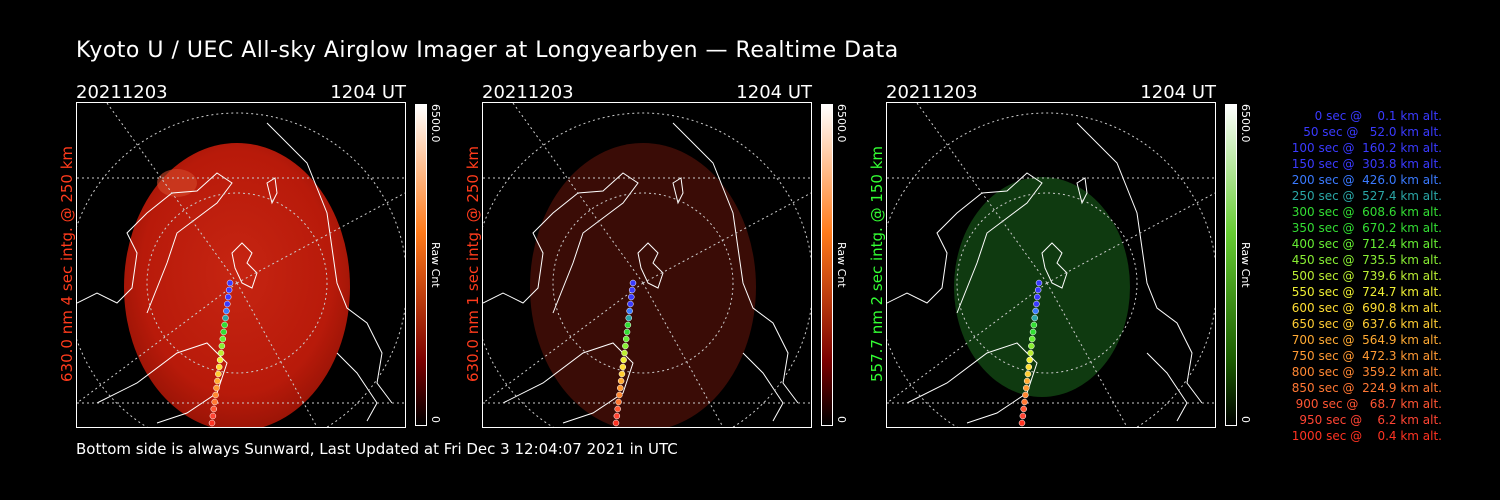  I want to click on legend-item: 900 sec @ 68.7 km alt., so click(1366, 404).